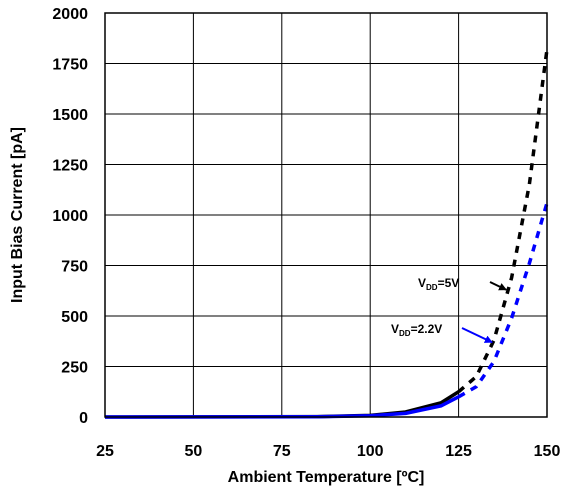 This screenshot has height=488, width=569. I want to click on x-tick-label: 125, so click(458, 451).